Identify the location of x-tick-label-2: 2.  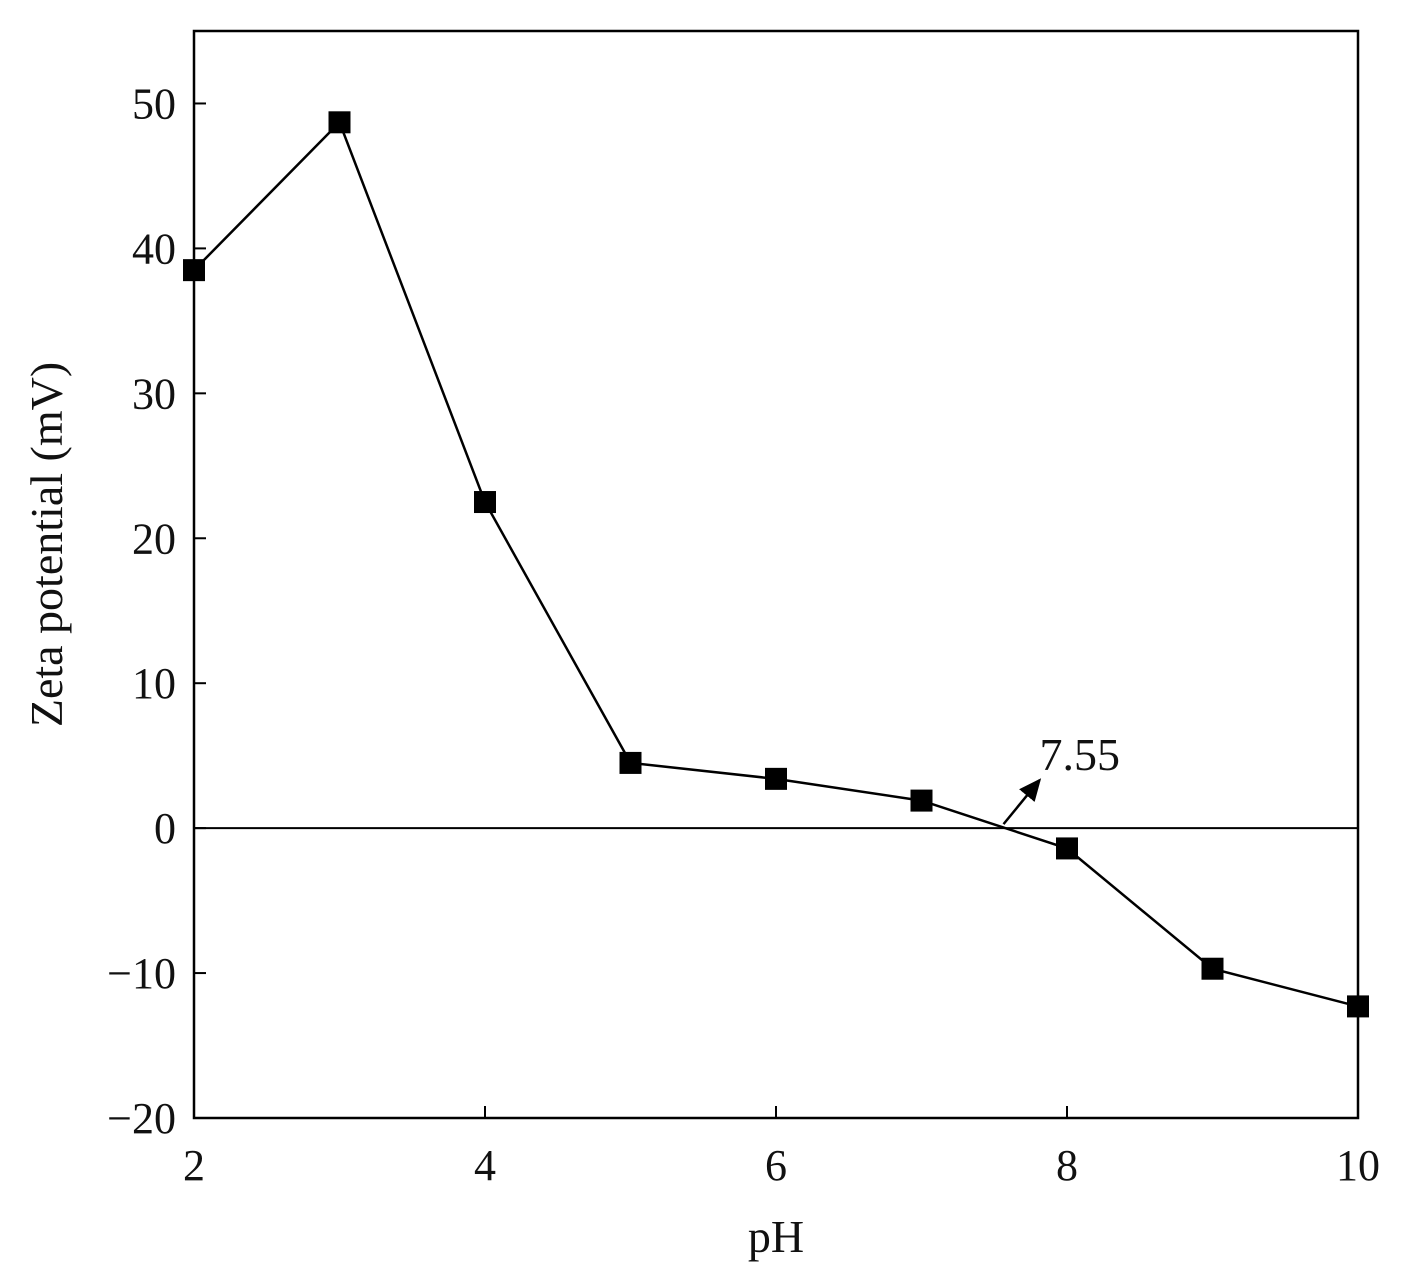
(194, 1165).